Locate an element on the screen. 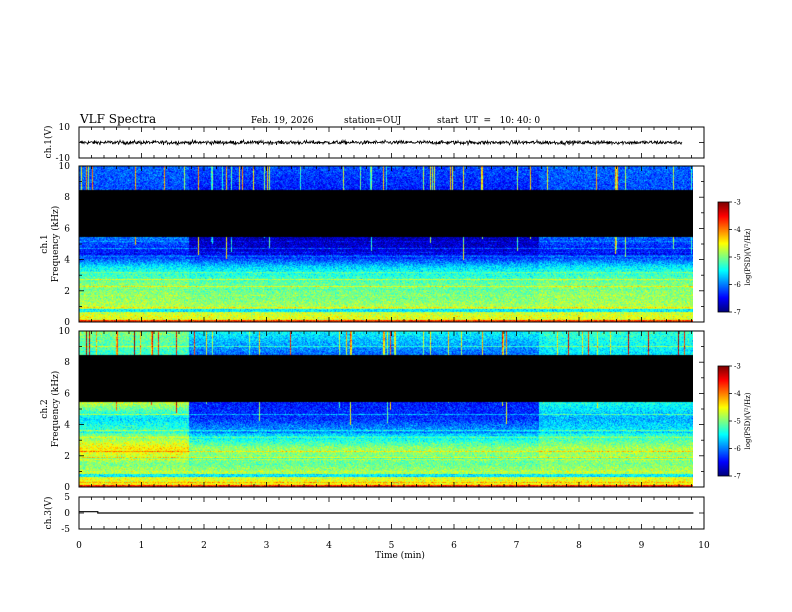 The height and width of the screenshot is (612, 792). spec1-ytick-label: 8 is located at coordinates (67, 198).